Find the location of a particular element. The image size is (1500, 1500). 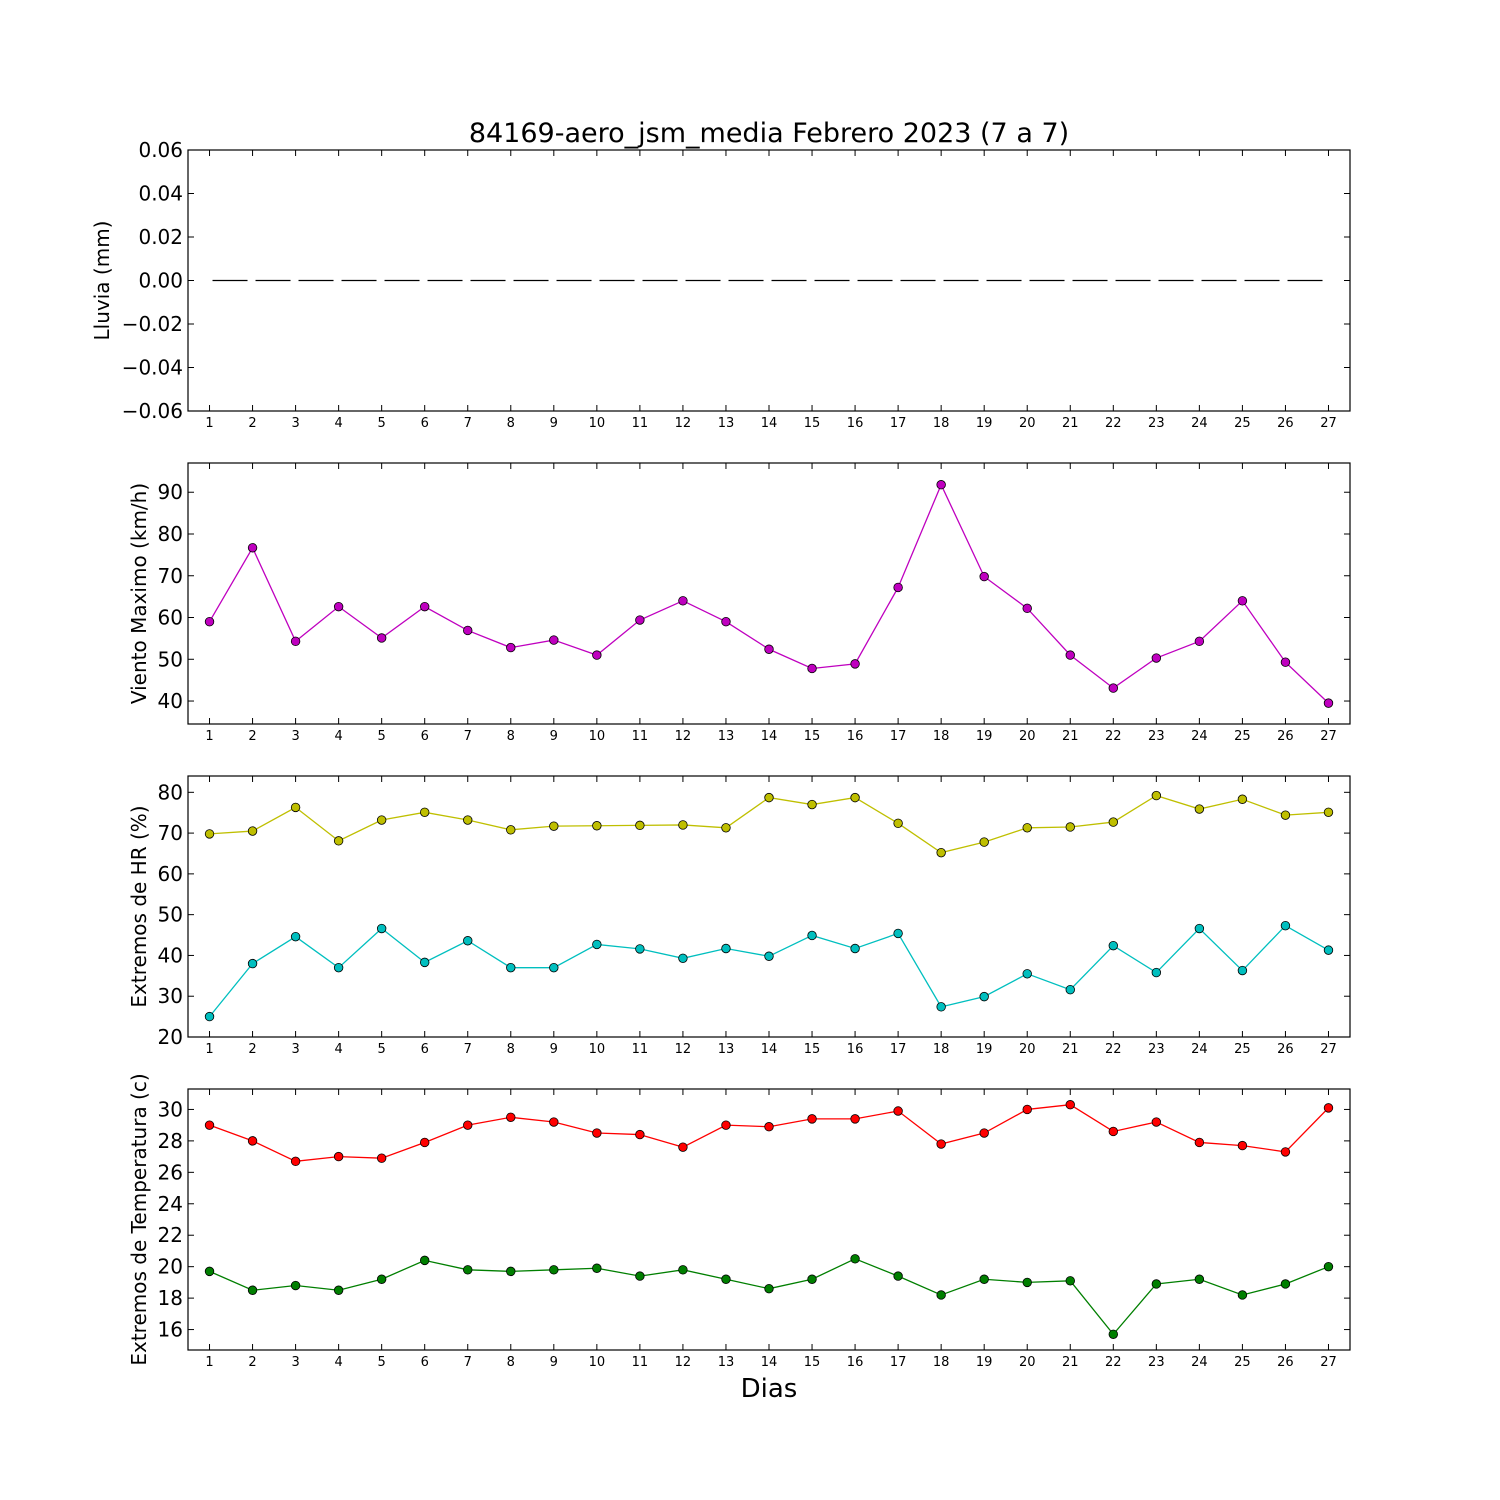

x-tick-label: 8 is located at coordinates (511, 1362).